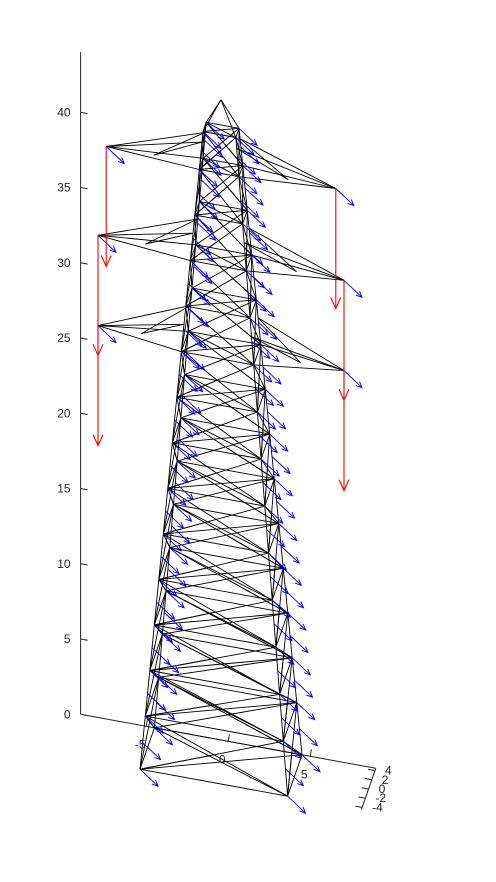 Image resolution: width=496 pixels, height=882 pixels. Describe the element at coordinates (67, 714) in the screenshot. I see `z-tick-label: 0` at that location.